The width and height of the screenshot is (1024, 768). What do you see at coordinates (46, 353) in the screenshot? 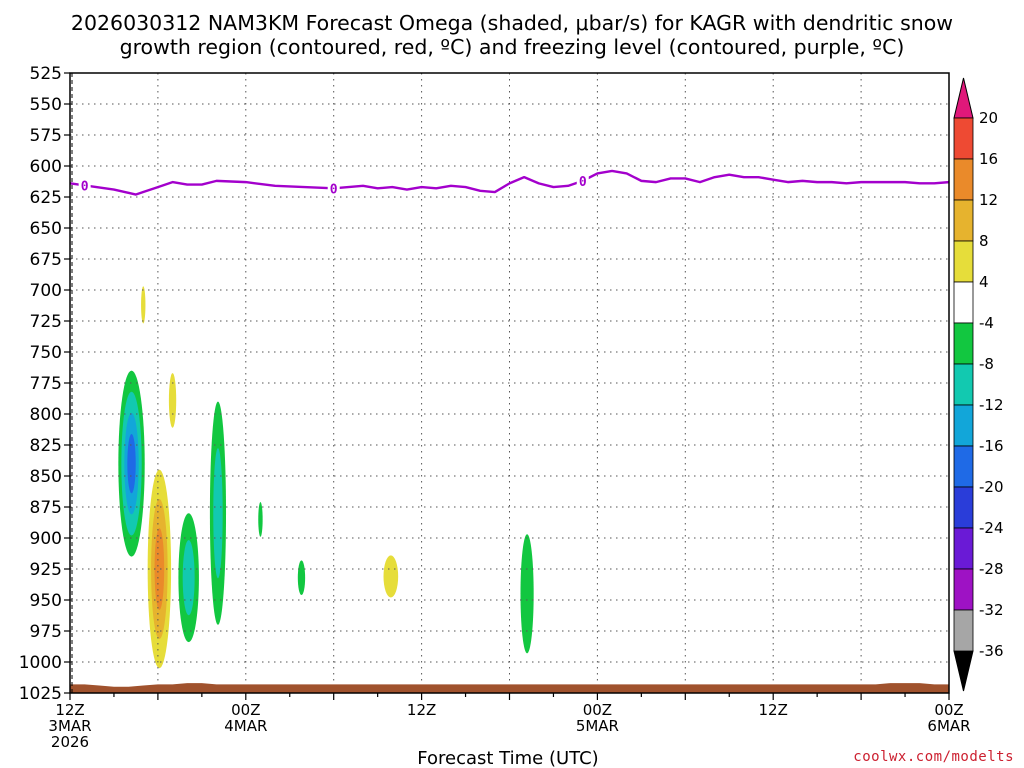
I see `y-tick-label: 750` at bounding box center [46, 353].